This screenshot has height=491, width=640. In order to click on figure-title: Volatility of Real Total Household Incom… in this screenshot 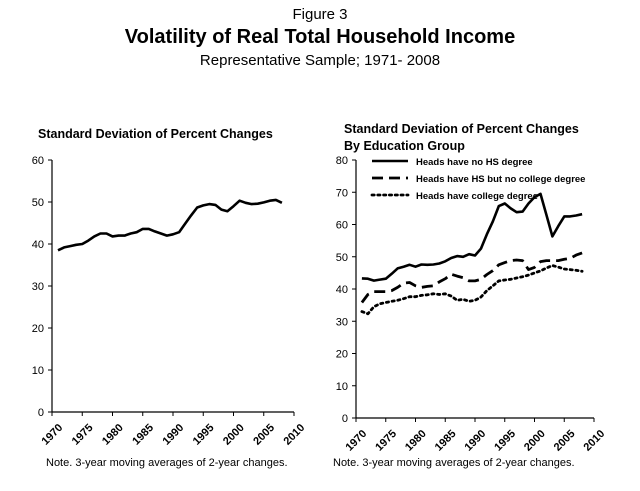, I will do `click(320, 37)`.